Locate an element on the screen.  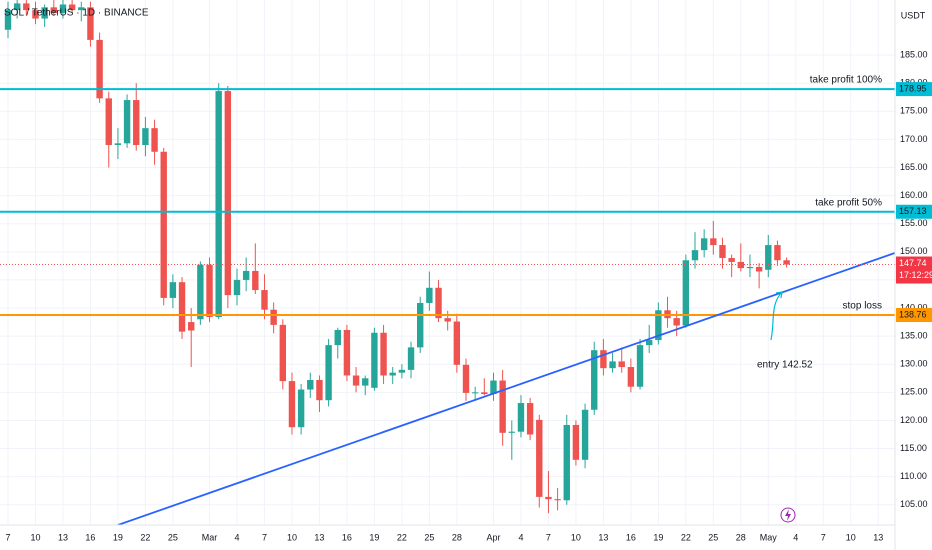
y-tick-label: 120.00 is located at coordinates (914, 420).